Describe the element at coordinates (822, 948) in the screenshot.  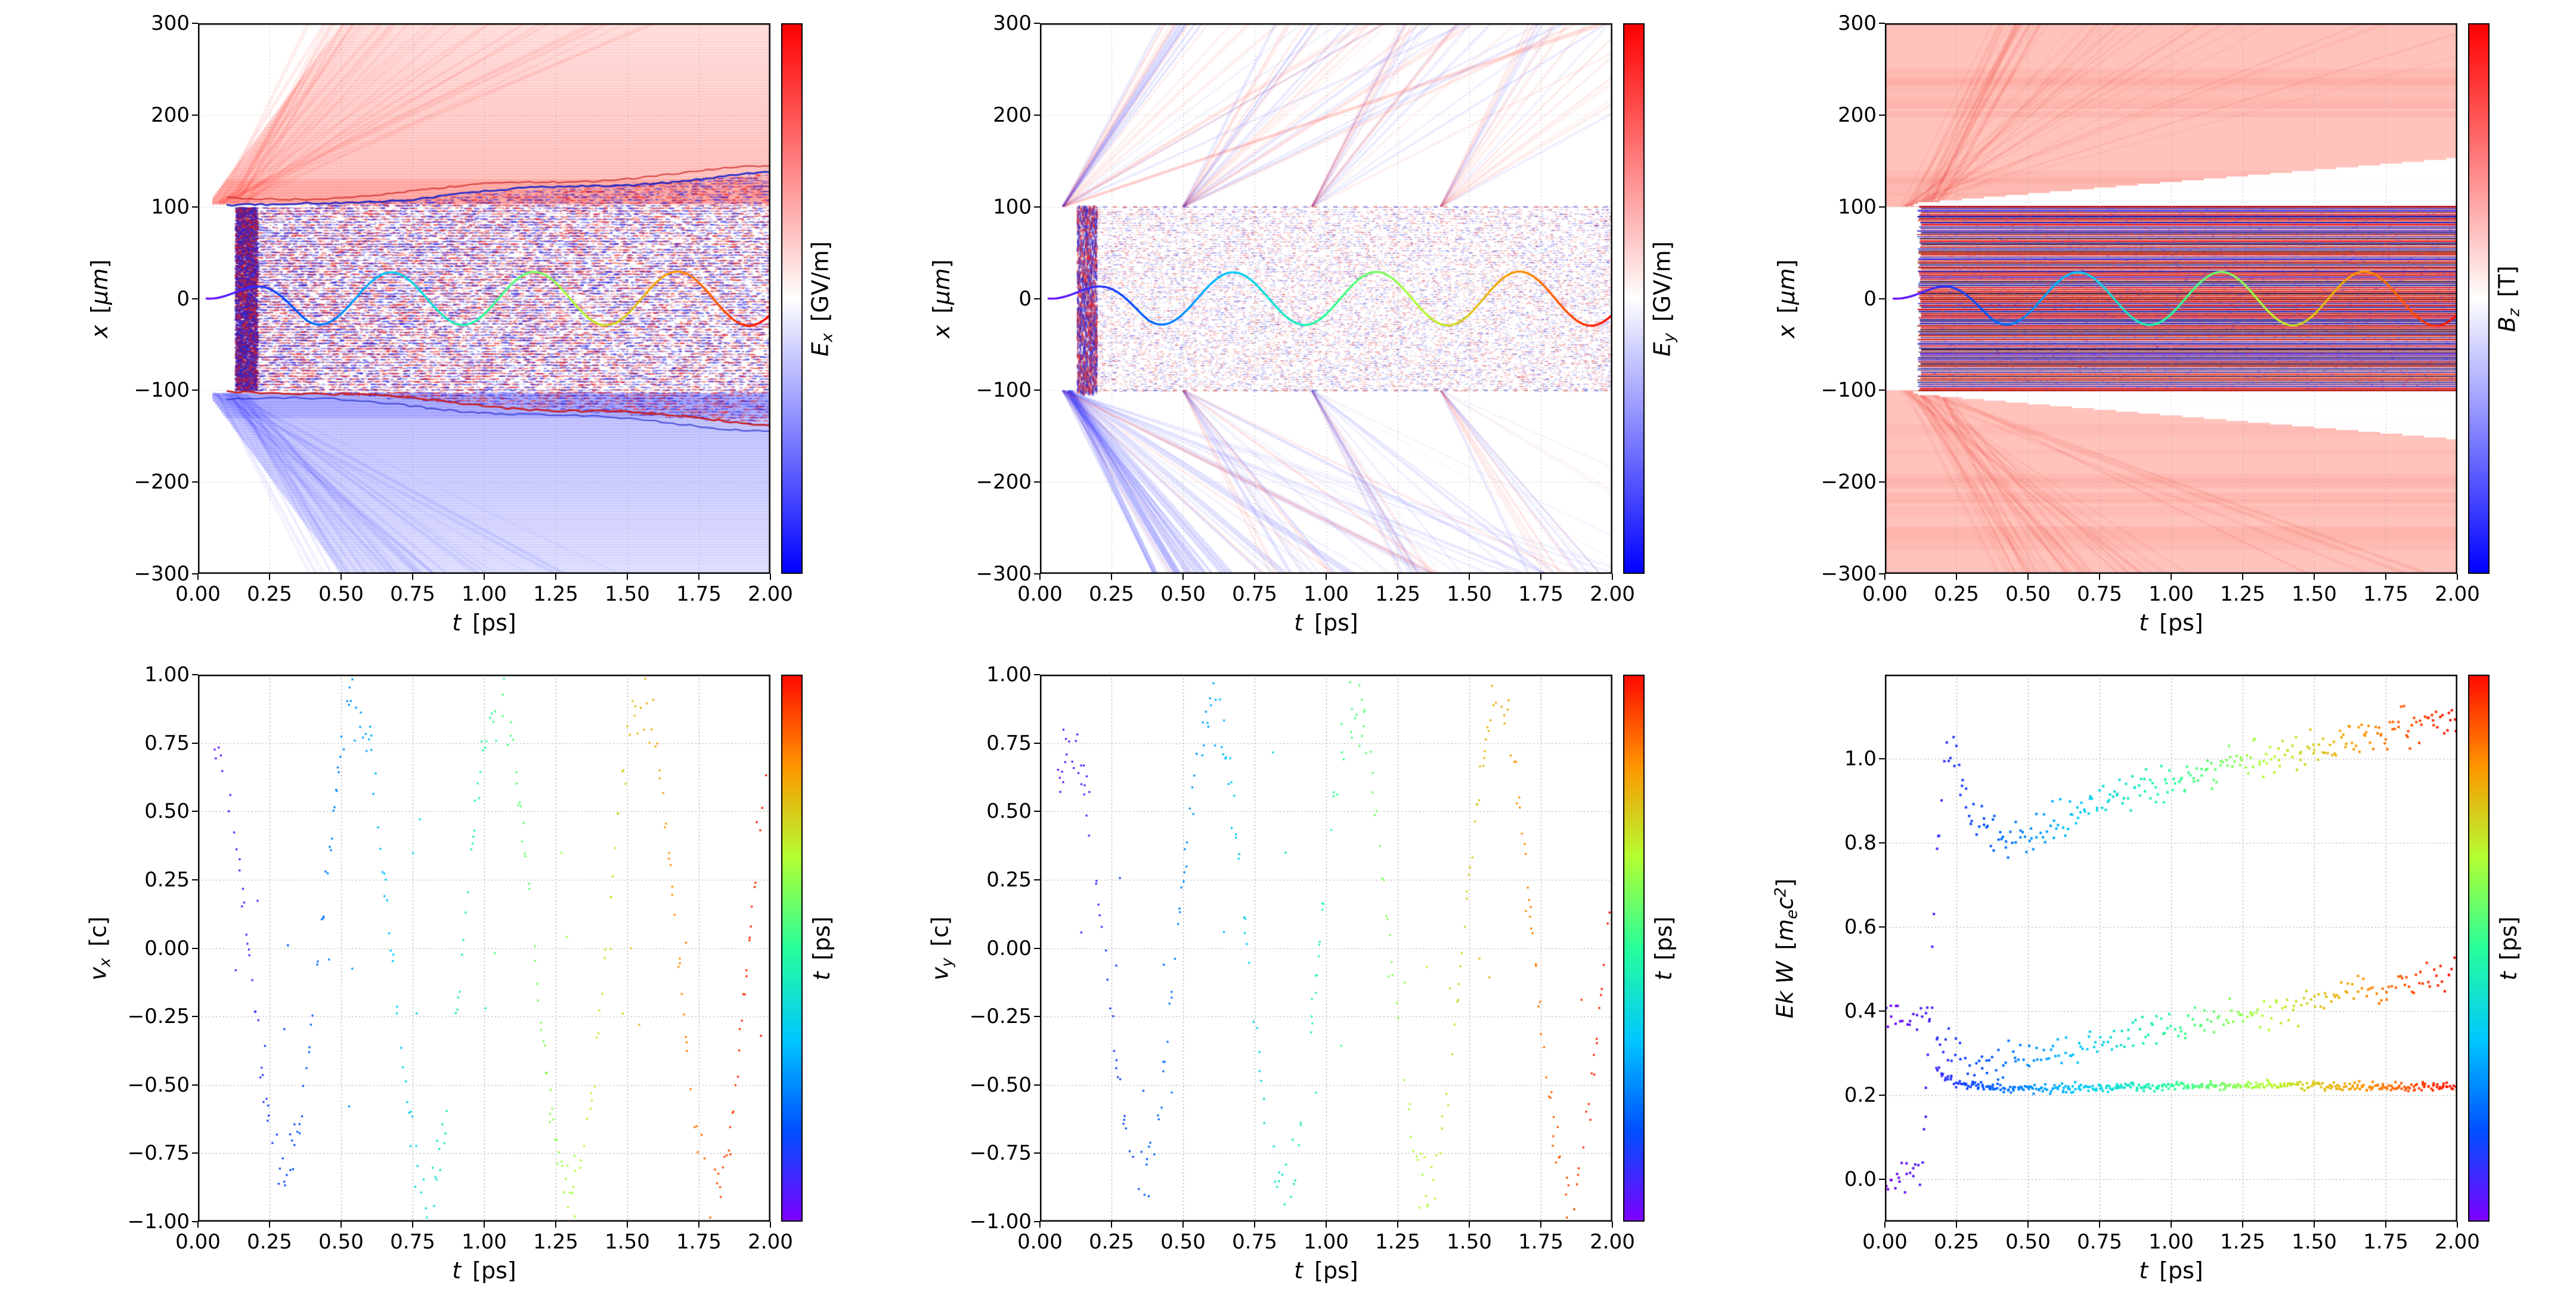
I see `vx-scatter-colorbar-label: t [ps]` at that location.